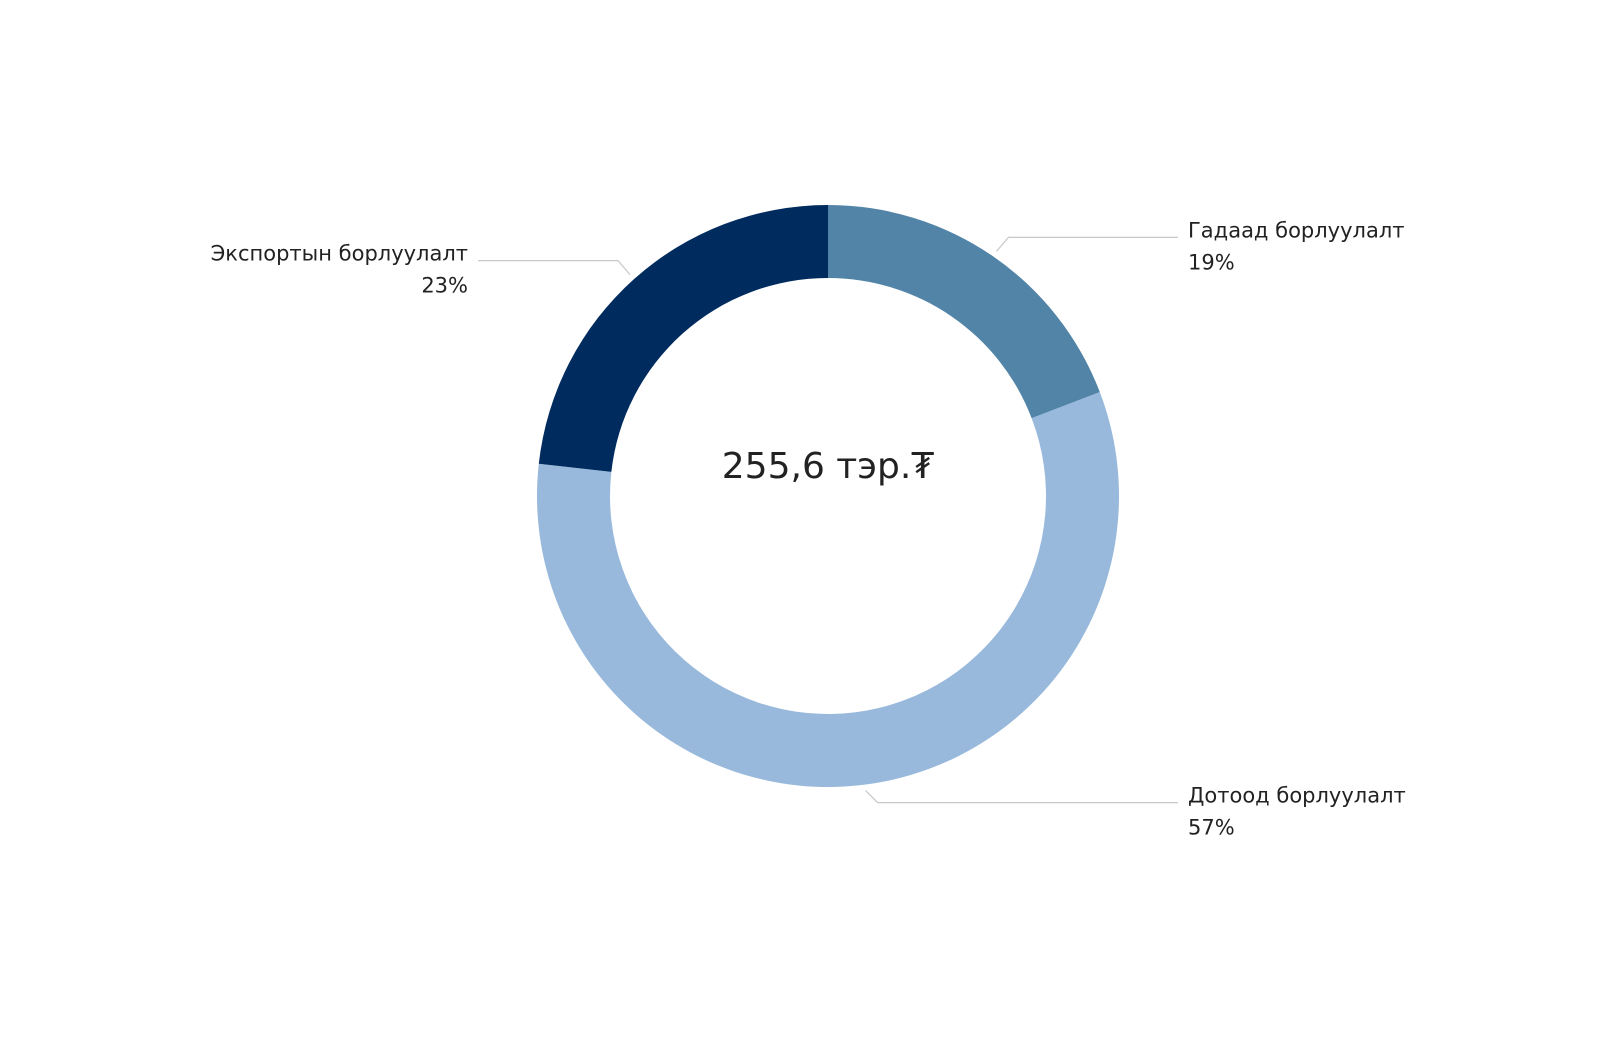 The width and height of the screenshot is (1598, 1050). I want to click on slice-label: Гадаад борлуулалт, so click(1296, 230).